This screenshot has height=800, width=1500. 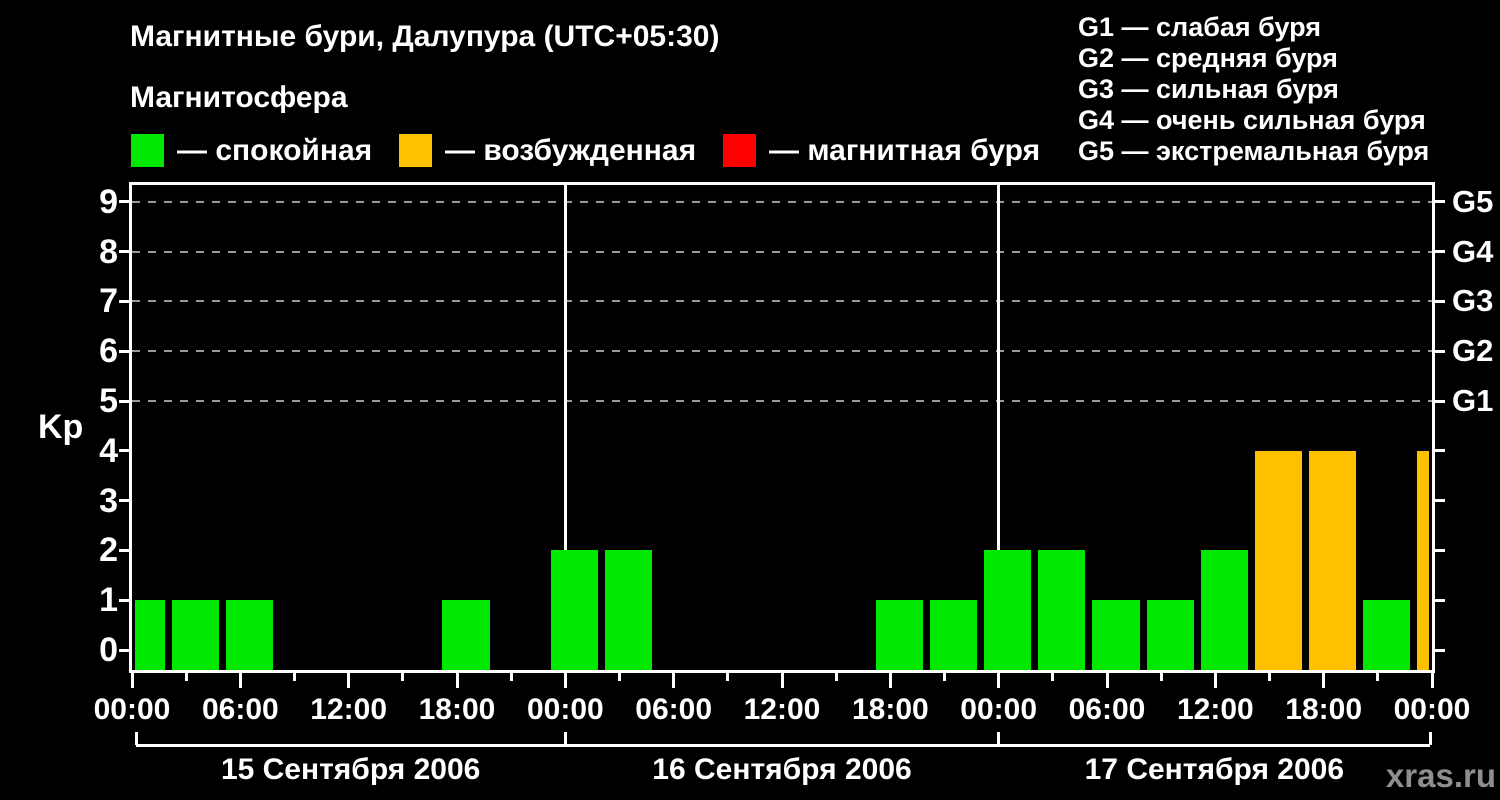 I want to click on y-axis-label: 8, so click(x=108, y=251).